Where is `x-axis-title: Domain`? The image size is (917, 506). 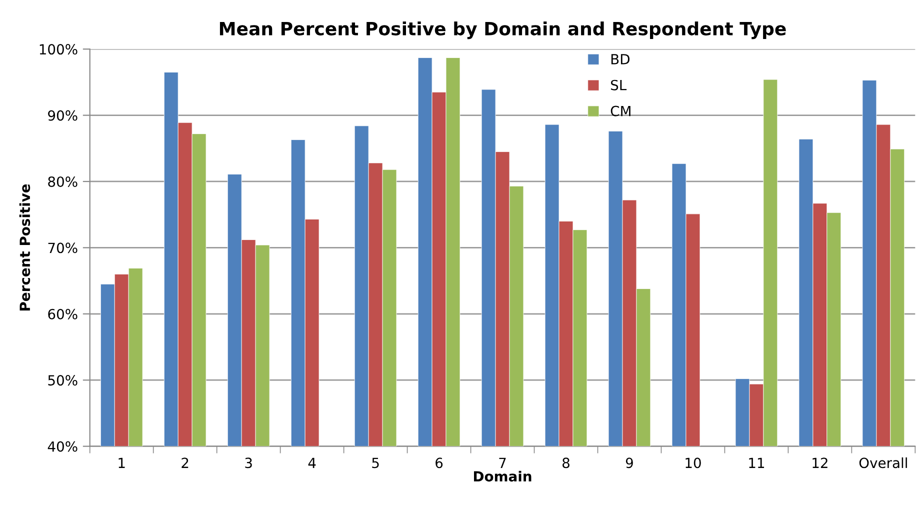 x-axis-title: Domain is located at coordinates (503, 476).